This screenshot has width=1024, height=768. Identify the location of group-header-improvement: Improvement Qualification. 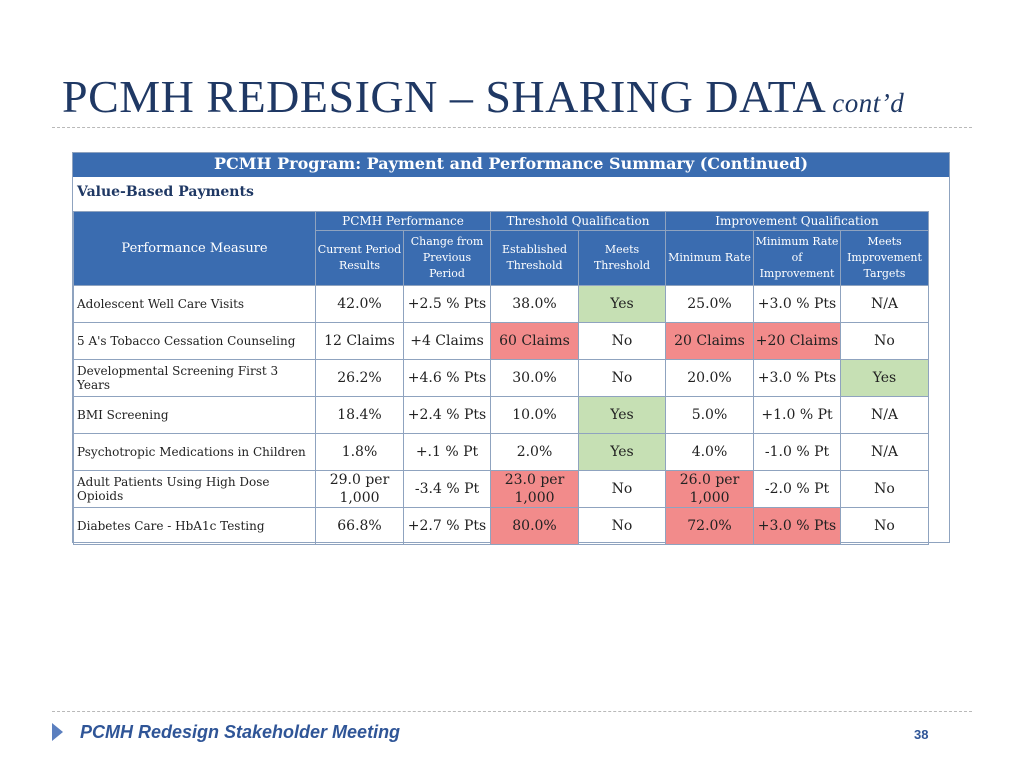
(797, 221).